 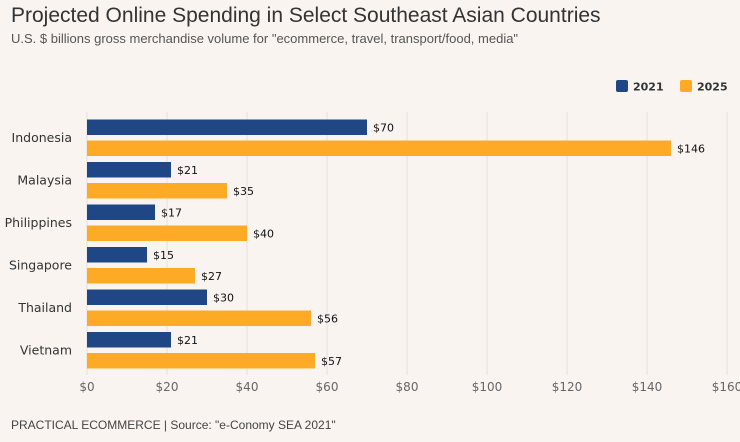 I want to click on x-tick-label: $140, so click(x=647, y=387).